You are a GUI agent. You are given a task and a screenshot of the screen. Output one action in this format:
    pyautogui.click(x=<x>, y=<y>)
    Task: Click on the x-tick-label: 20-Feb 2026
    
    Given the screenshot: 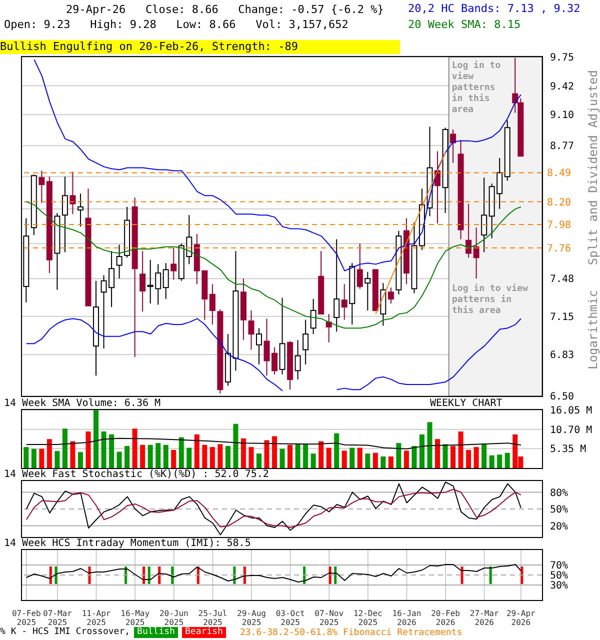 What is the action you would take?
    pyautogui.click(x=445, y=618)
    